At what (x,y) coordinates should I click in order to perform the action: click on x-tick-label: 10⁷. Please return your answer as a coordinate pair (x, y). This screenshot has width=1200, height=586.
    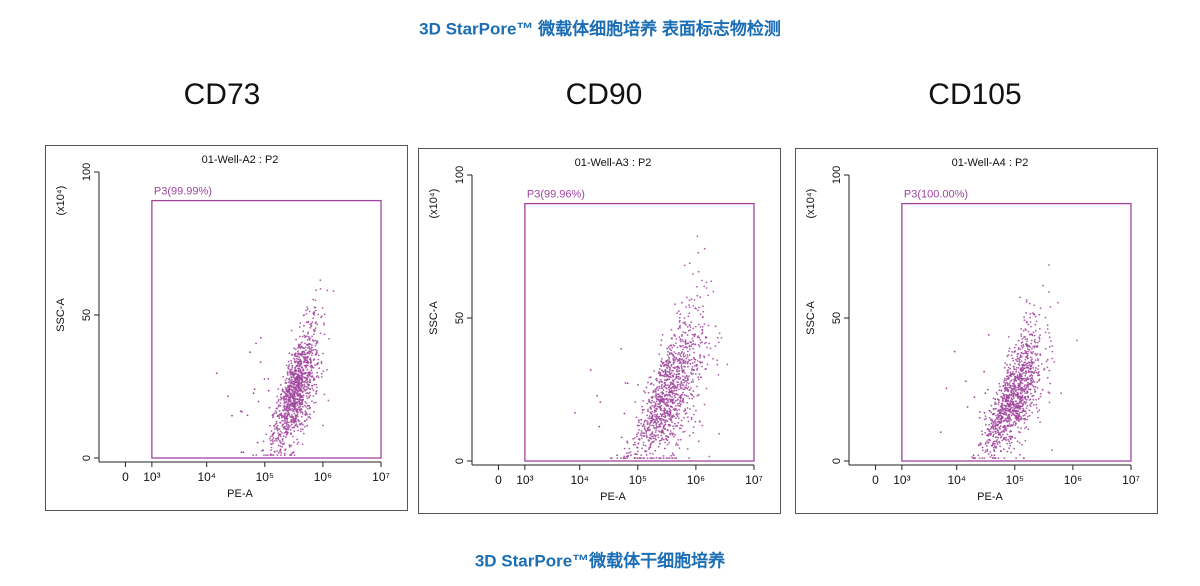
    Looking at the image, I should click on (754, 480).